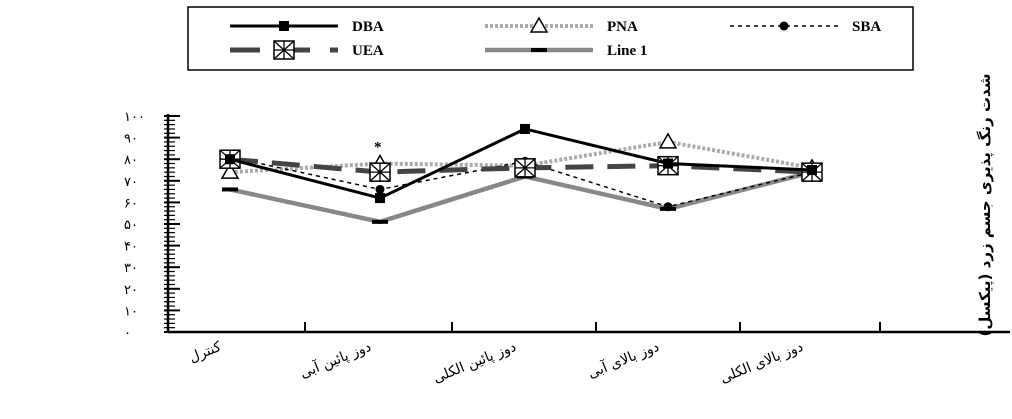 The image size is (1012, 419). Describe the element at coordinates (131, 160) in the screenshot. I see `y-tick-label: ۸۰` at that location.